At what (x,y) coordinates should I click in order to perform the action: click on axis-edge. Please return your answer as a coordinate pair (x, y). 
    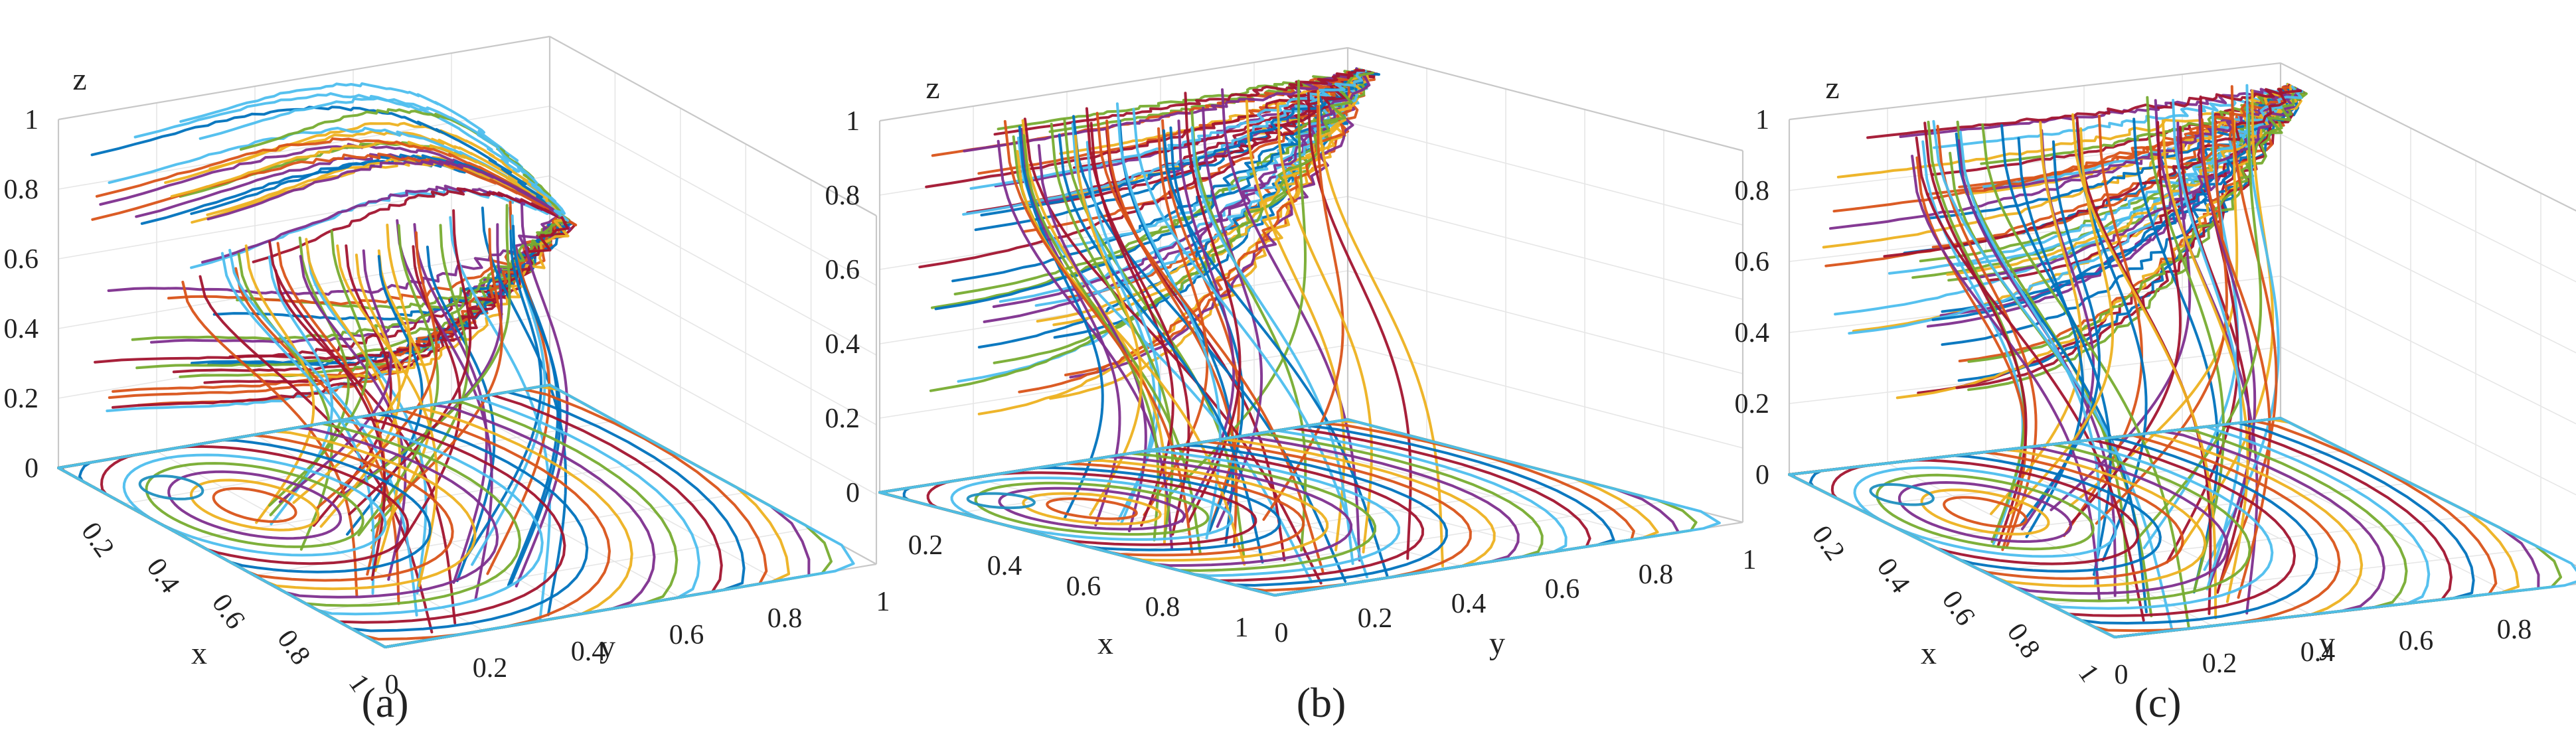
    Looking at the image, I should click on (304, 78).